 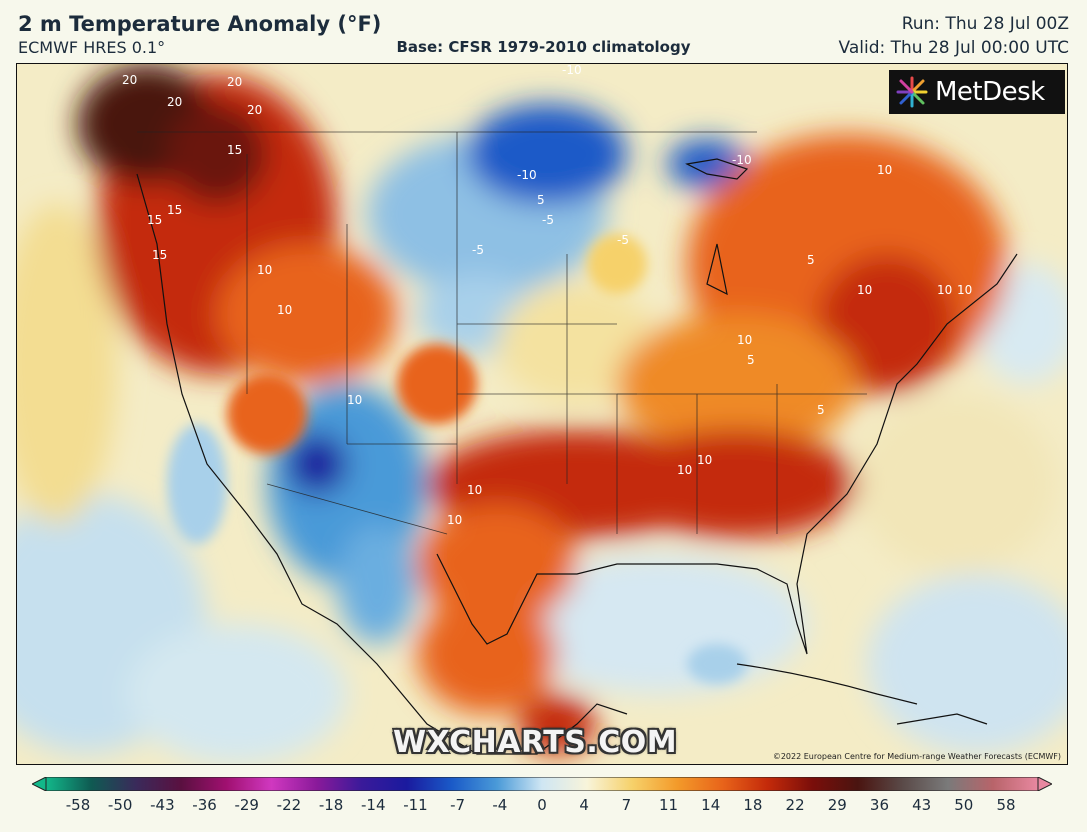 What do you see at coordinates (990, 92) in the screenshot?
I see `logo-text: MetDesk` at bounding box center [990, 92].